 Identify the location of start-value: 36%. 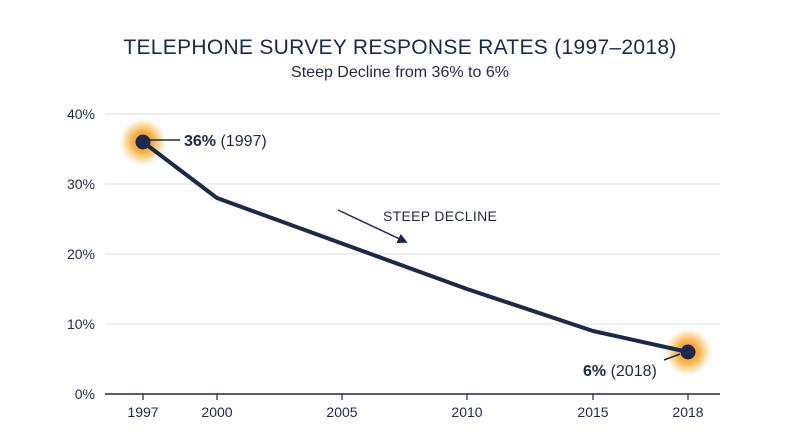
(200, 141).